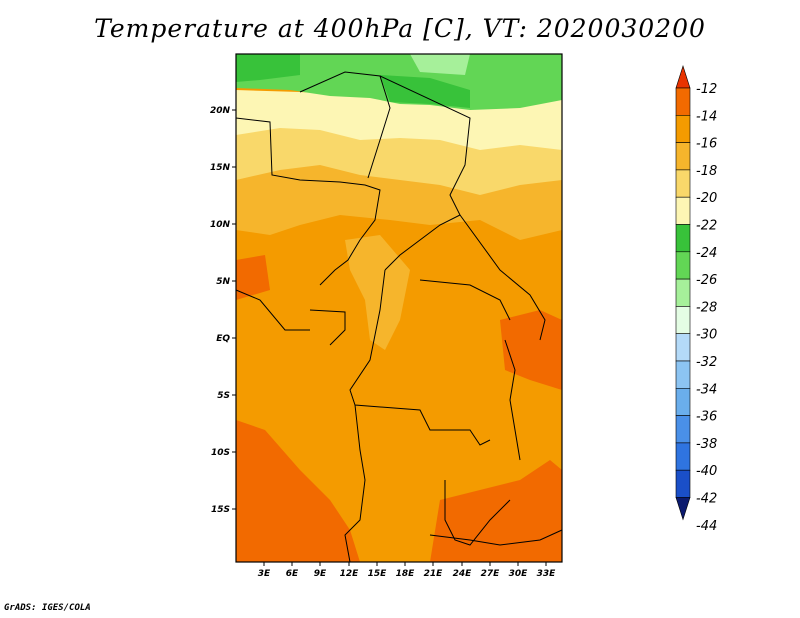 Image resolution: width=800 pixels, height=618 pixels. I want to click on colorbar-label: -44, so click(706, 526).